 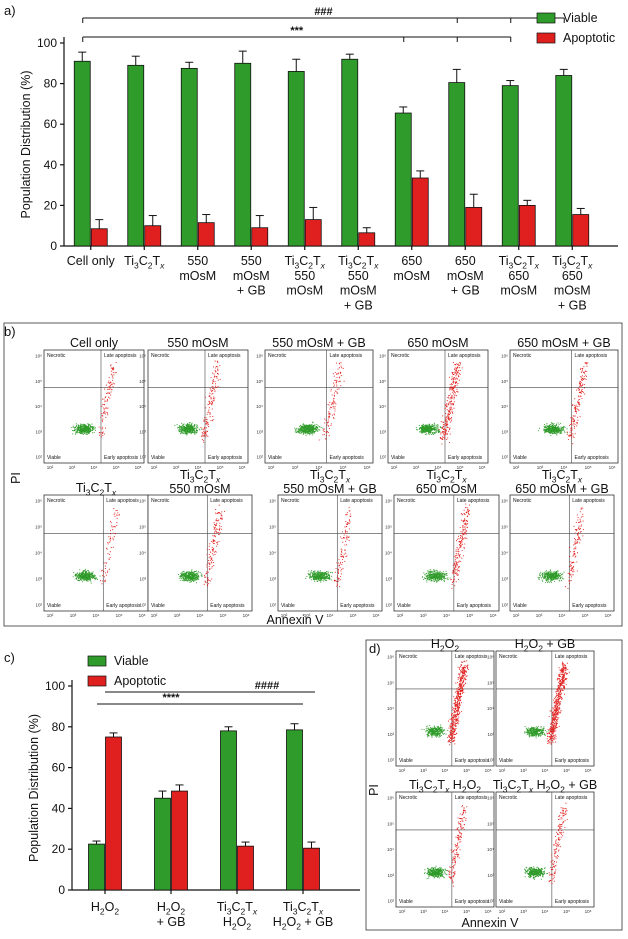 I want to click on panel-label-a: a), so click(x=10, y=10).